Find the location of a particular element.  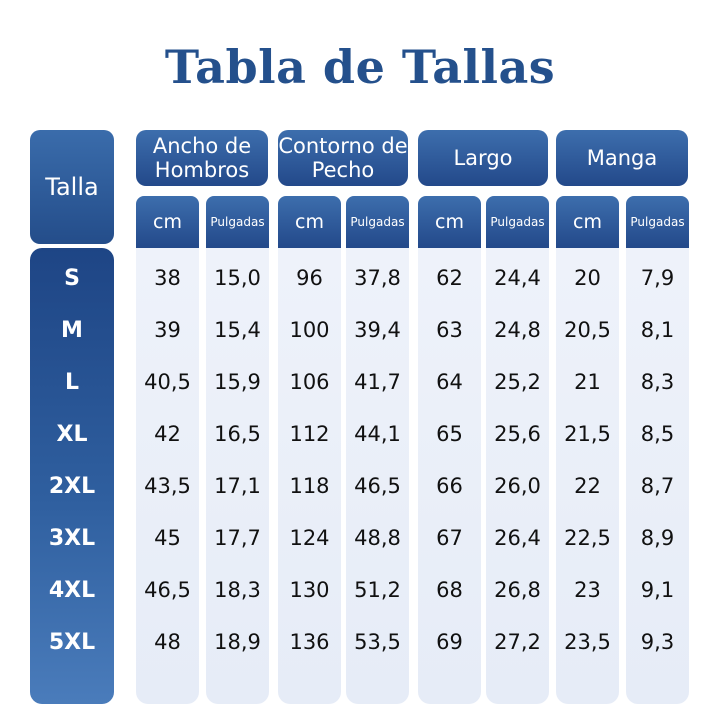

size-column-body is located at coordinates (72, 476).